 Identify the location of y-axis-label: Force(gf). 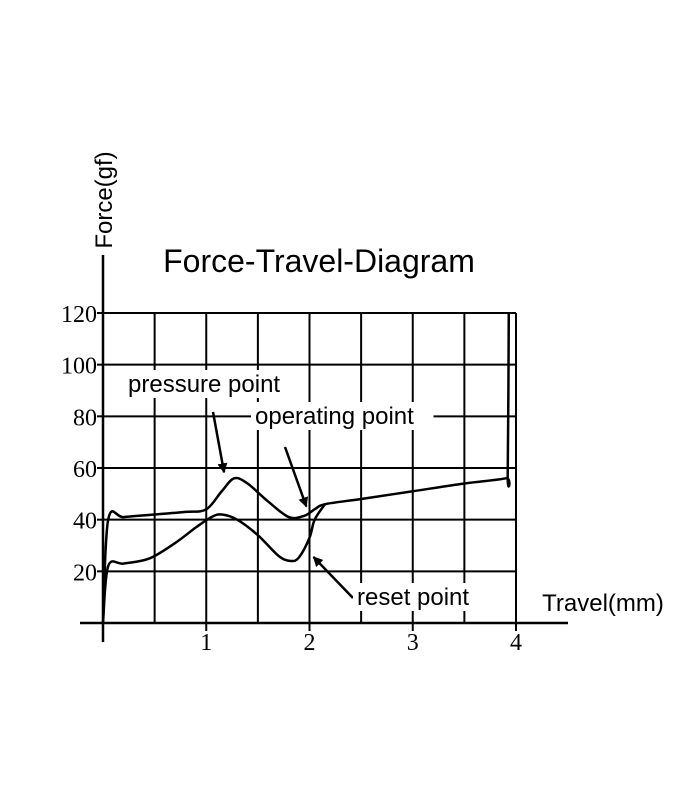
(104, 199).